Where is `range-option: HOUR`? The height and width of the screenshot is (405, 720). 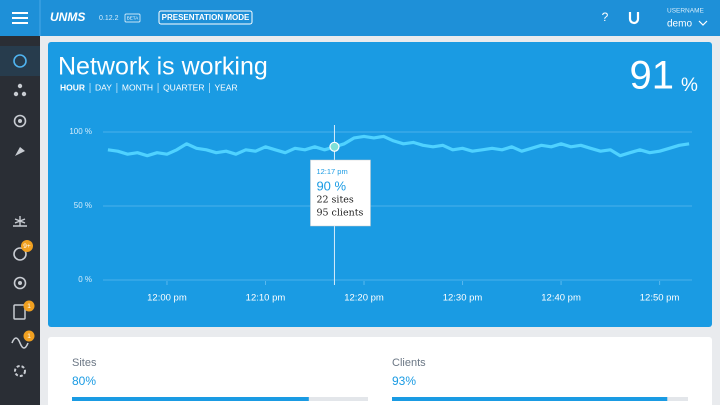
range-option: HOUR is located at coordinates (72, 87).